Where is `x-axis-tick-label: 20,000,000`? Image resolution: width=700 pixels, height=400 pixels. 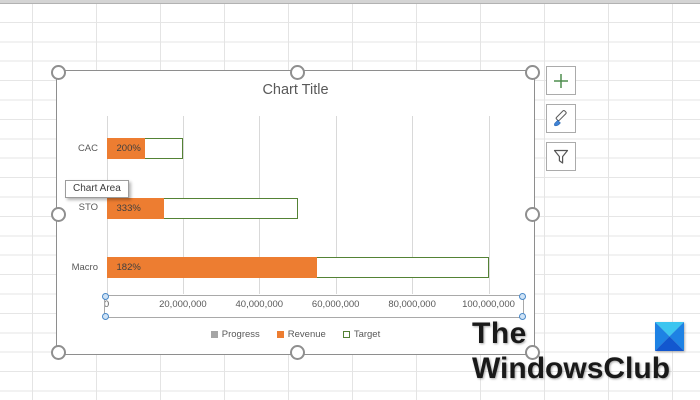 x-axis-tick-label: 20,000,000 is located at coordinates (183, 304).